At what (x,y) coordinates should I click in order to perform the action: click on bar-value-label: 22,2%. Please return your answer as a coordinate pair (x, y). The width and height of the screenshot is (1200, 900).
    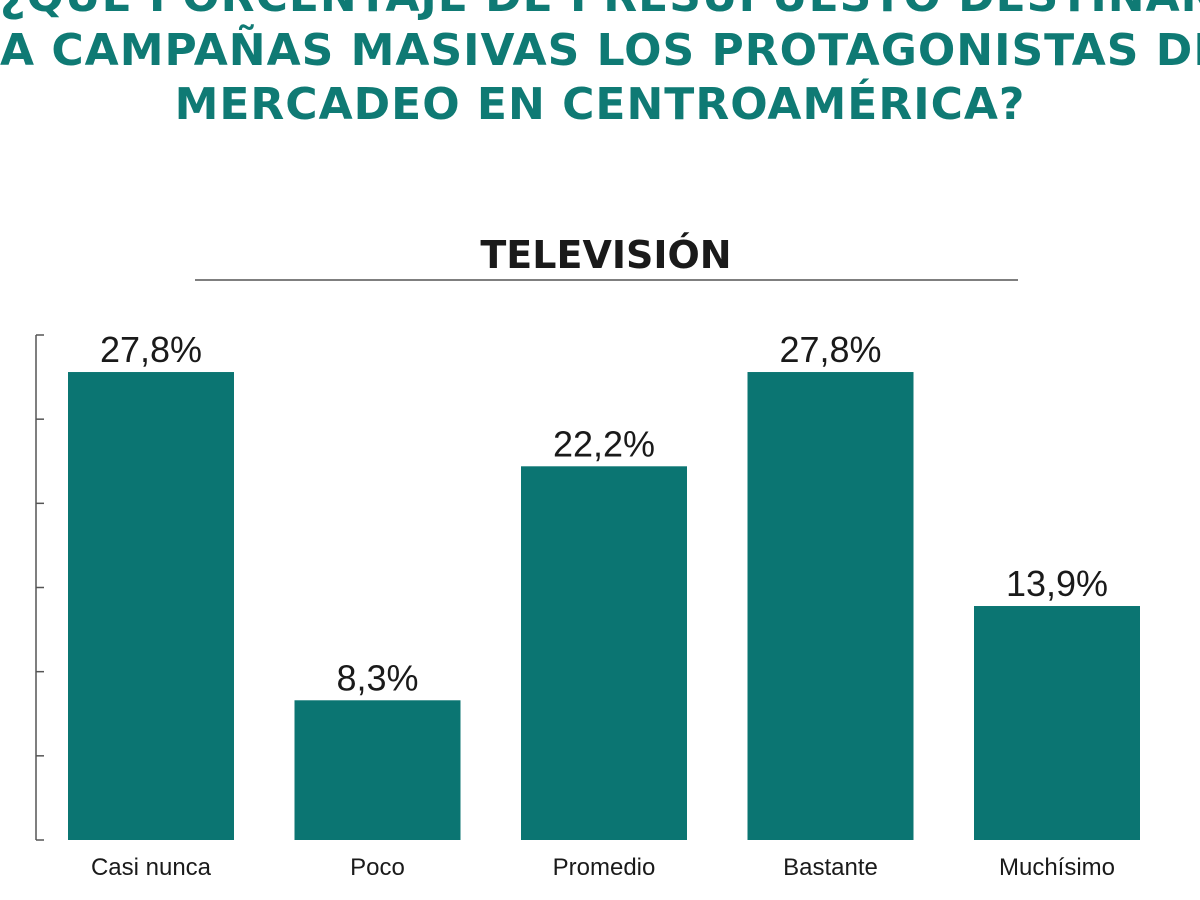
    Looking at the image, I should click on (604, 443).